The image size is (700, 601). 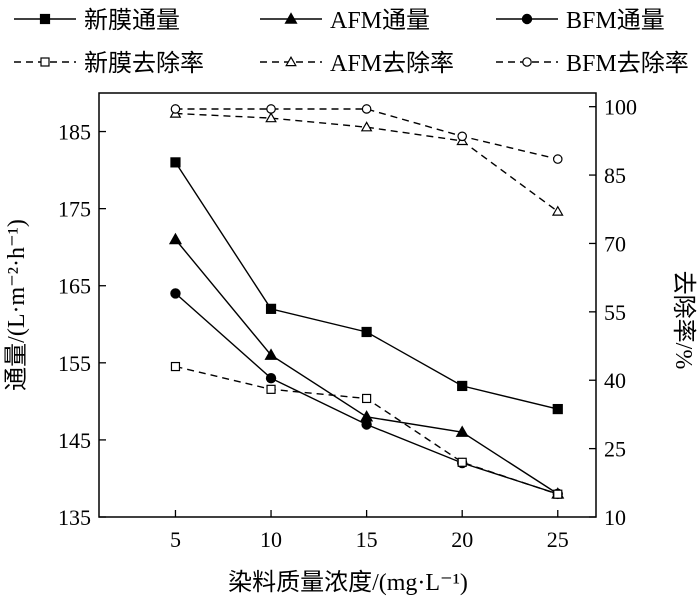 I want to click on legend-label: BFM去除率, so click(x=627, y=63).